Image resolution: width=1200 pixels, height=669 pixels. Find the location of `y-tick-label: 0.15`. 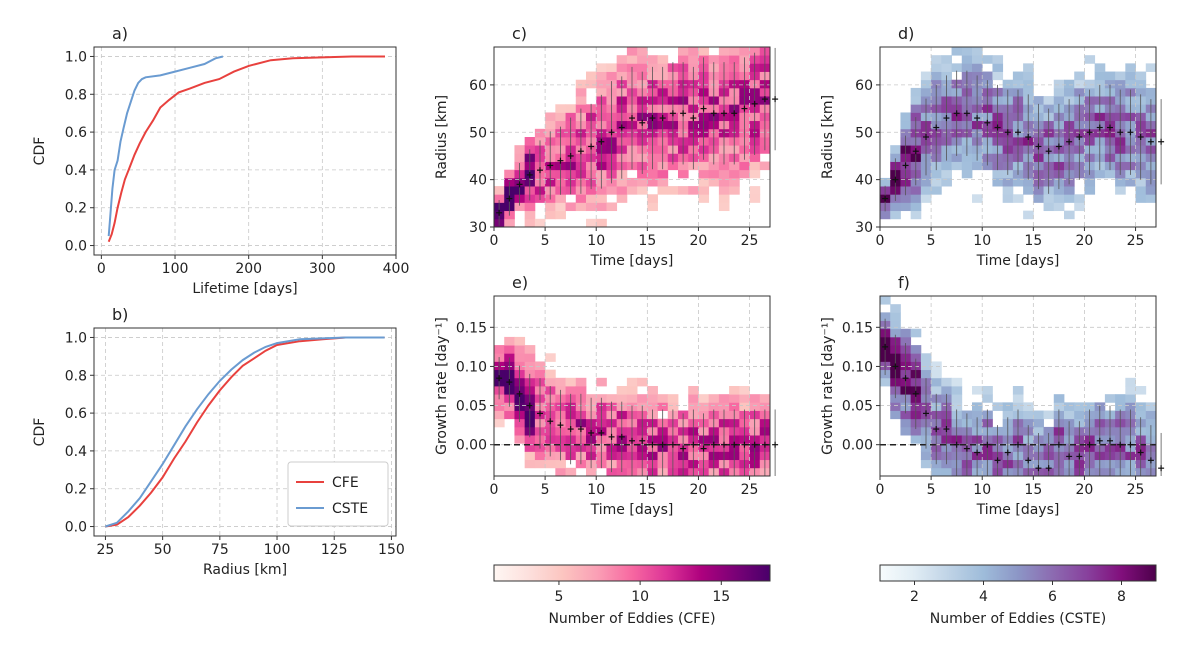

y-tick-label: 0.15 is located at coordinates (857, 328).